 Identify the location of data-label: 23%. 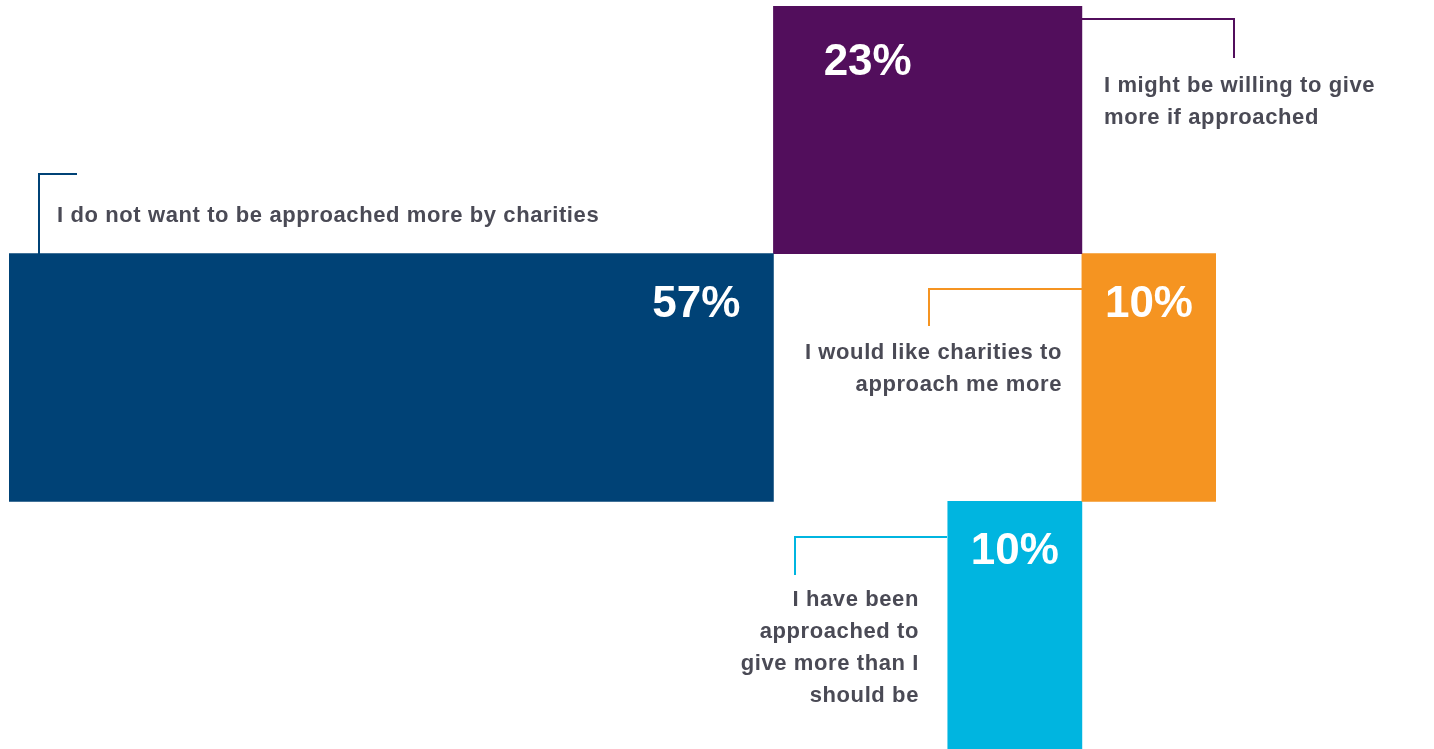
(867, 60).